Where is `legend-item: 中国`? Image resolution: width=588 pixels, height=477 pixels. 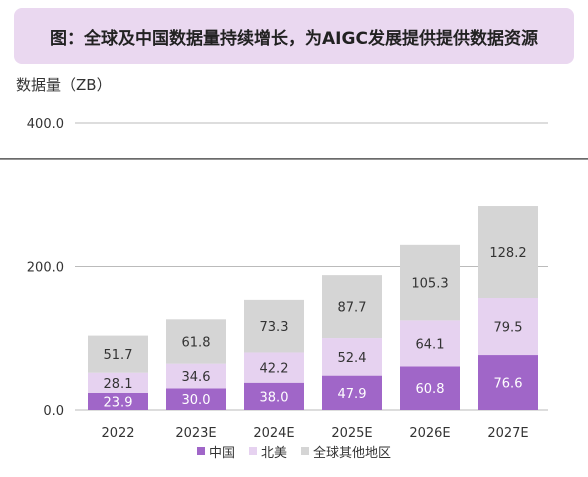 legend-item: 中国 is located at coordinates (215, 451).